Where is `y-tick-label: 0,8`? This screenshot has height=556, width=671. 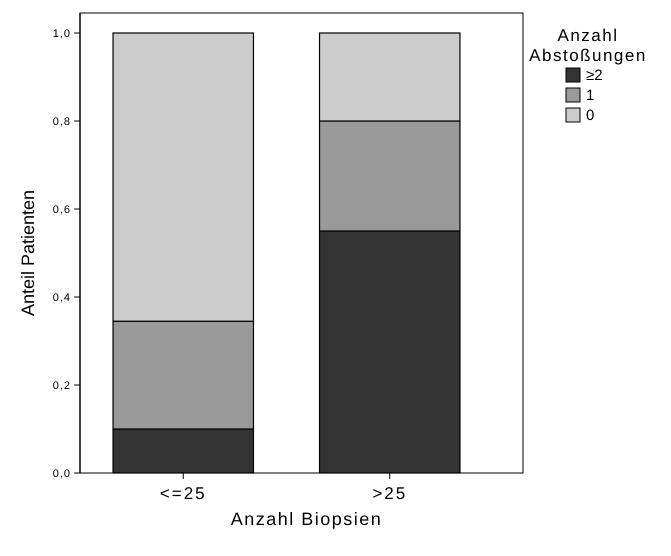
y-tick-label: 0,8 is located at coordinates (61, 122).